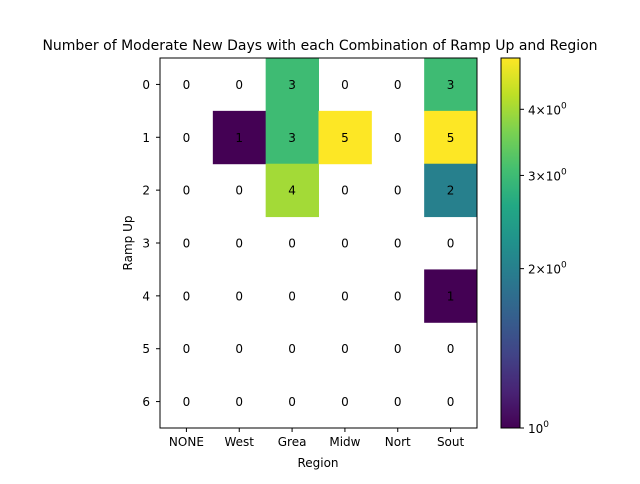 The image size is (640, 484). What do you see at coordinates (538, 428) in the screenshot?
I see `colorbar-tick-label: 100` at bounding box center [538, 428].